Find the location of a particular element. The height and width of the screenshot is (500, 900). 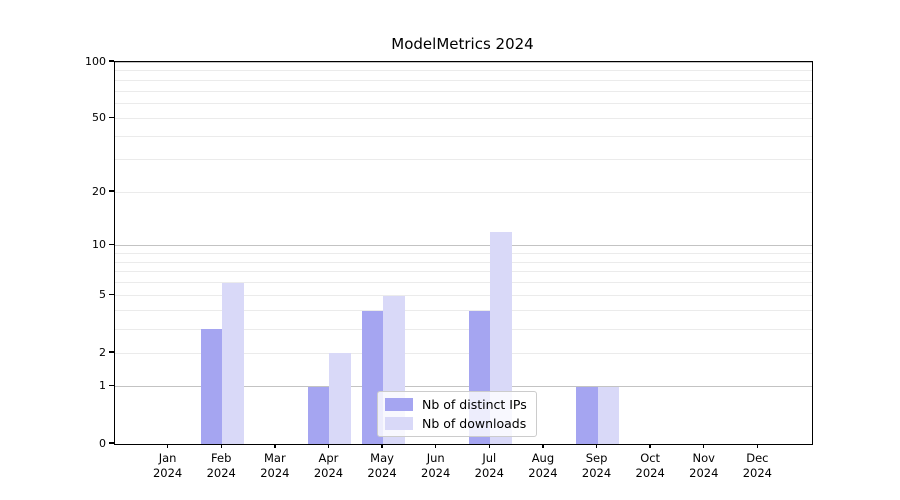

x-tick-label-sep: Sep 2024 is located at coordinates (596, 465).